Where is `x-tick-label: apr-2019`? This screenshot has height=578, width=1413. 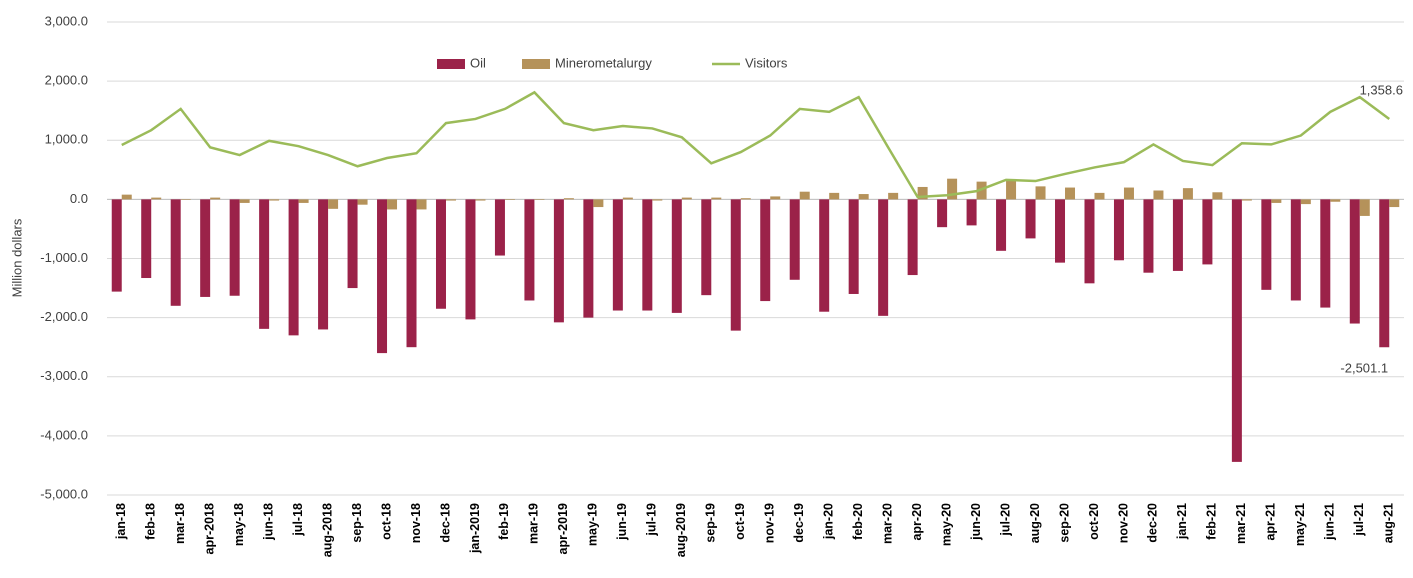 x-tick-label: apr-2019 is located at coordinates (563, 528).